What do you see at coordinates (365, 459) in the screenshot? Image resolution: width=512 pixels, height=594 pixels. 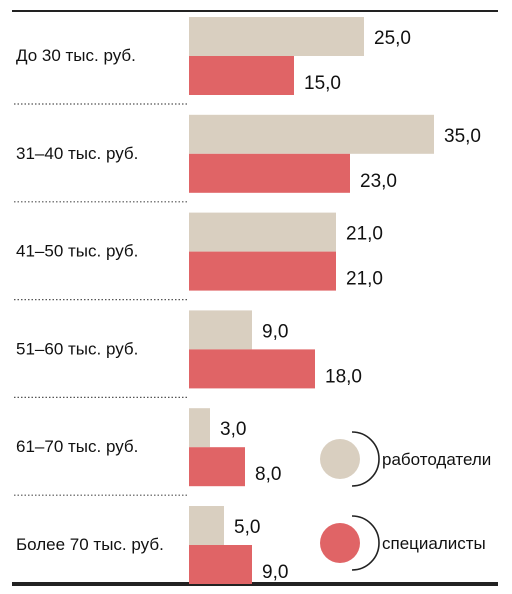 I see `legend-bracket-employers` at bounding box center [365, 459].